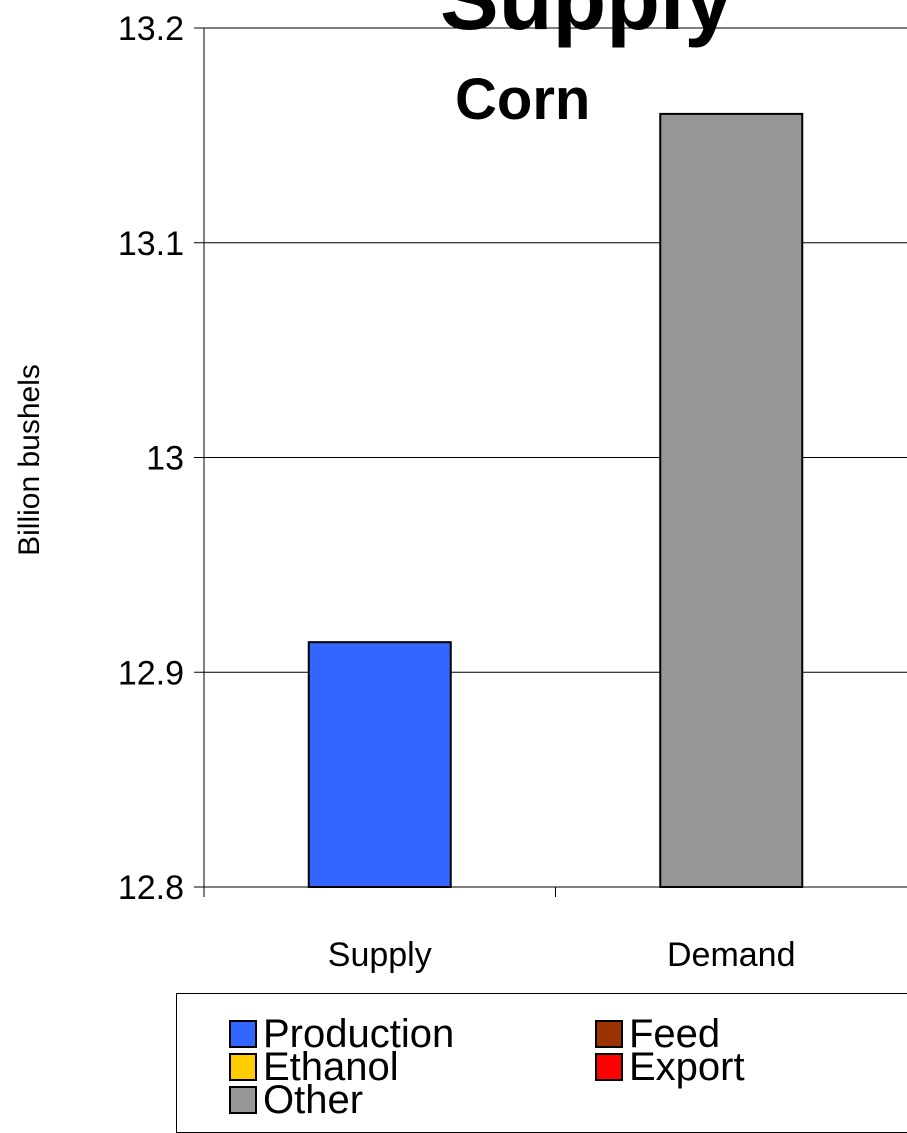 The height and width of the screenshot is (1133, 907). What do you see at coordinates (379, 764) in the screenshot?
I see `bar-supply` at bounding box center [379, 764].